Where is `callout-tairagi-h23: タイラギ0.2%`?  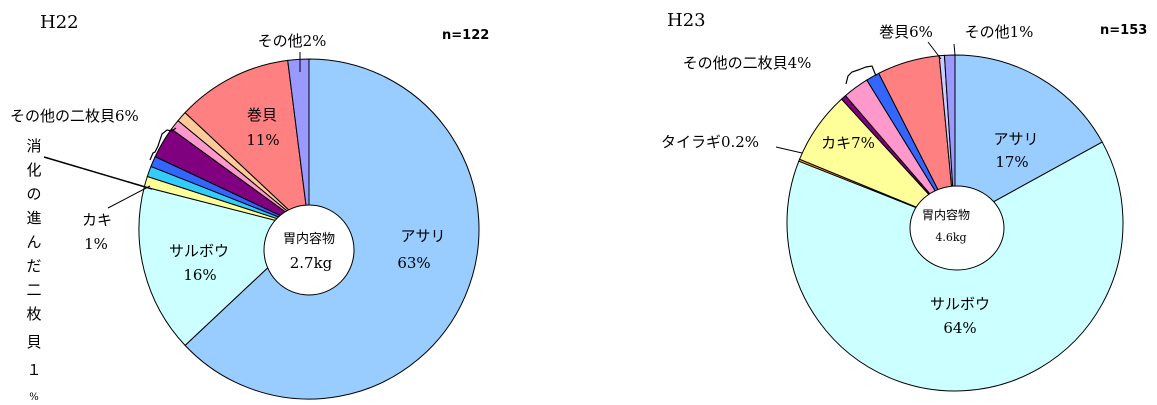
callout-tairagi-h23: タイラギ0.2% is located at coordinates (710, 142).